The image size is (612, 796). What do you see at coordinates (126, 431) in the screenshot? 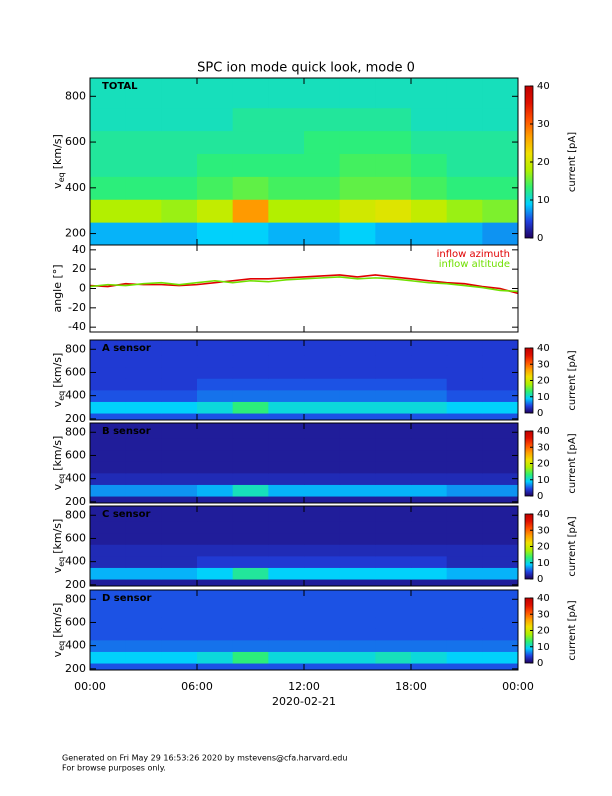
I see `panel-label: B sensor` at bounding box center [126, 431].